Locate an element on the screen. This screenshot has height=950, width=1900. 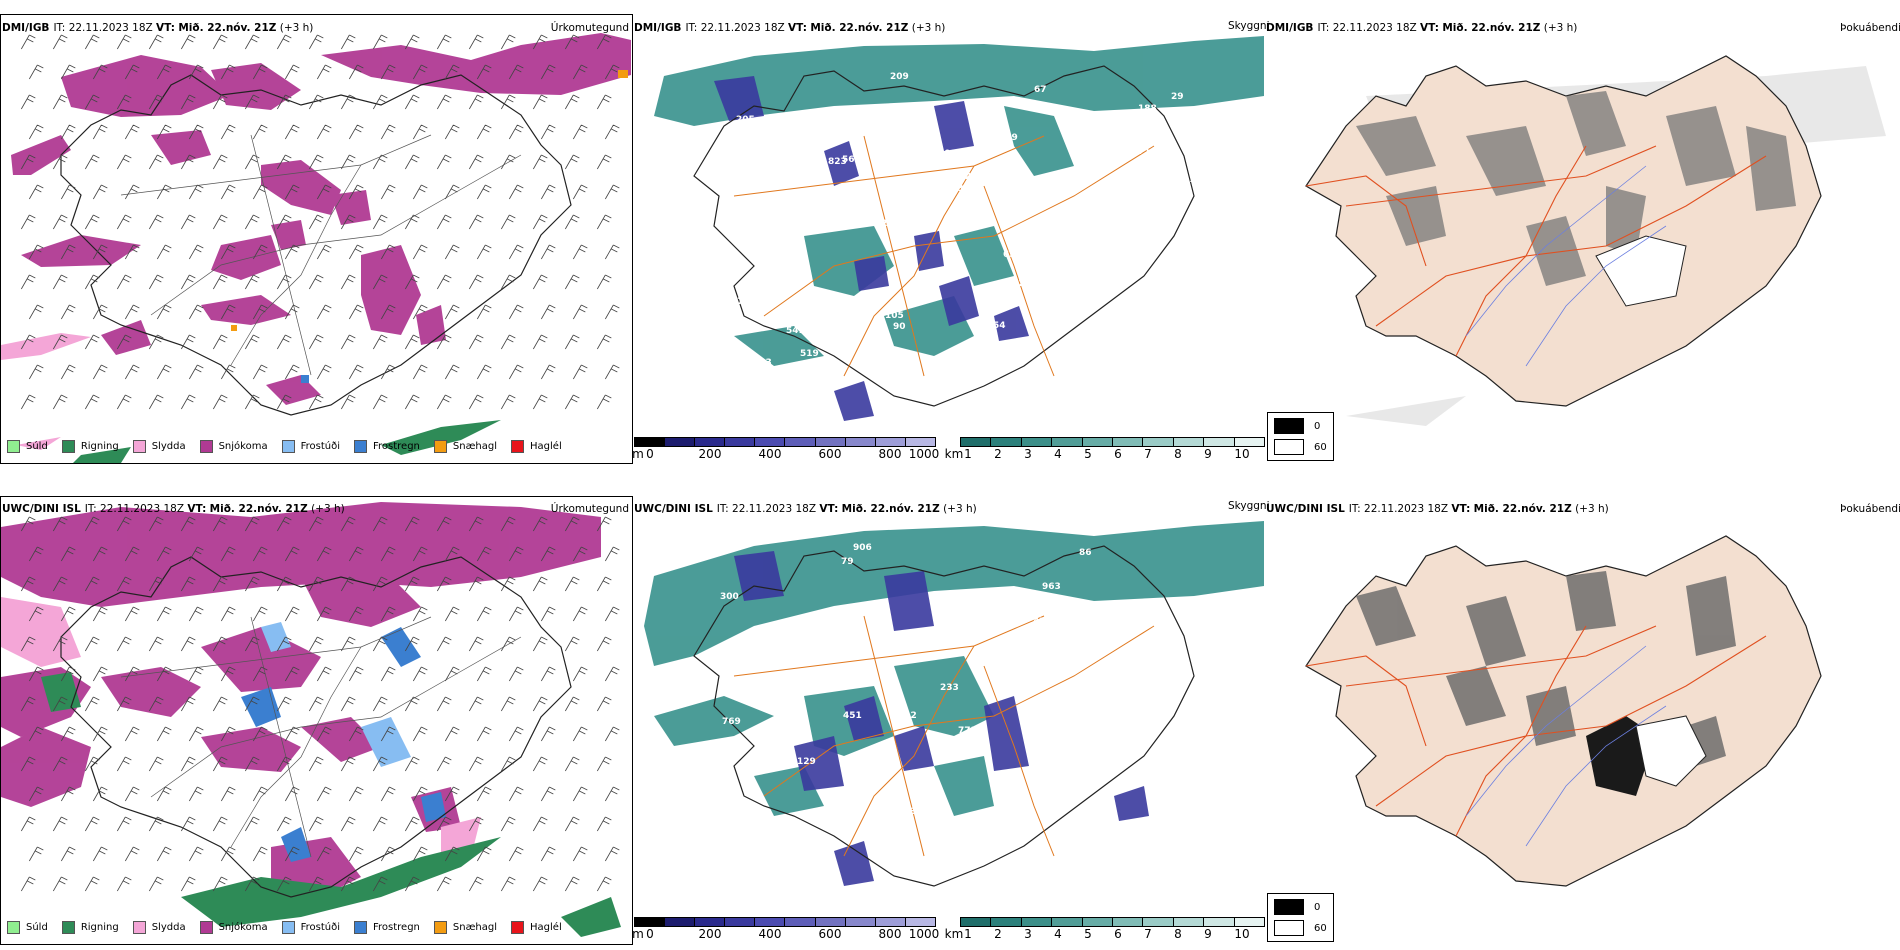
fog-swatch-white is located at coordinates (1289, 928).